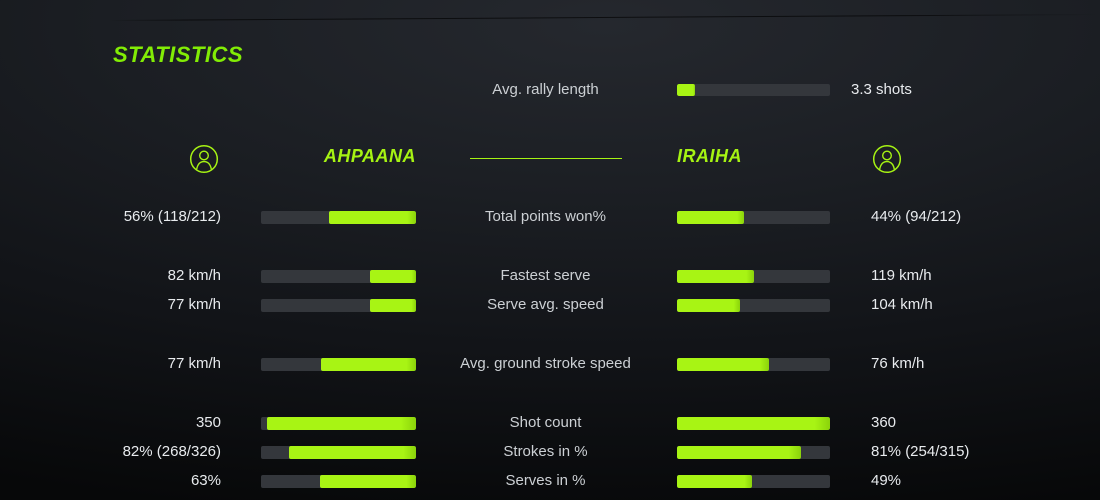 The image size is (1100, 500). I want to click on right-stat-value: 81% (254/315), so click(920, 451).